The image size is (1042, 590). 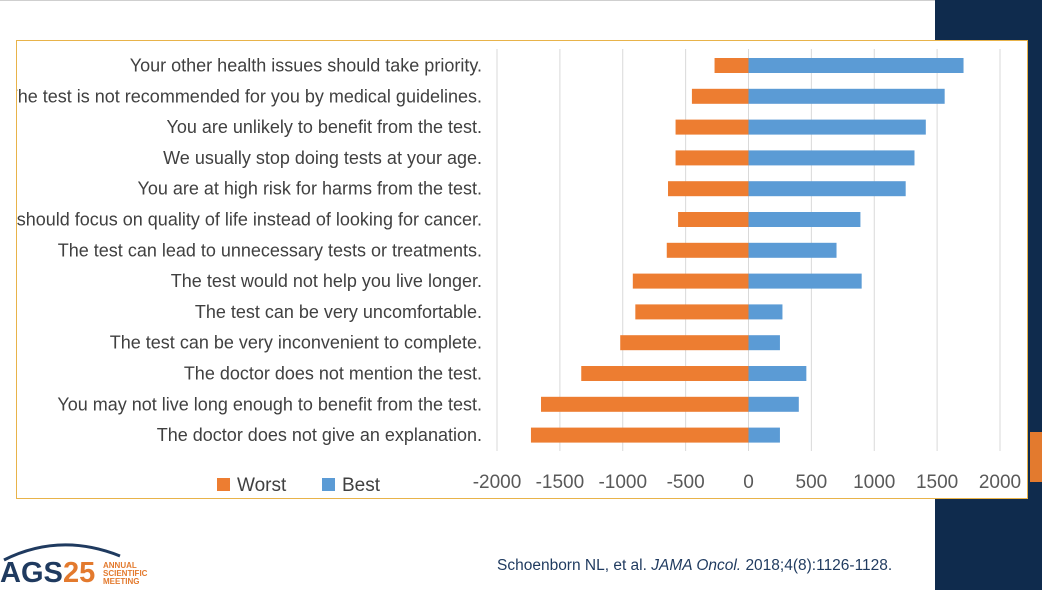 I want to click on legend-label-worst: Worst, so click(x=262, y=485).